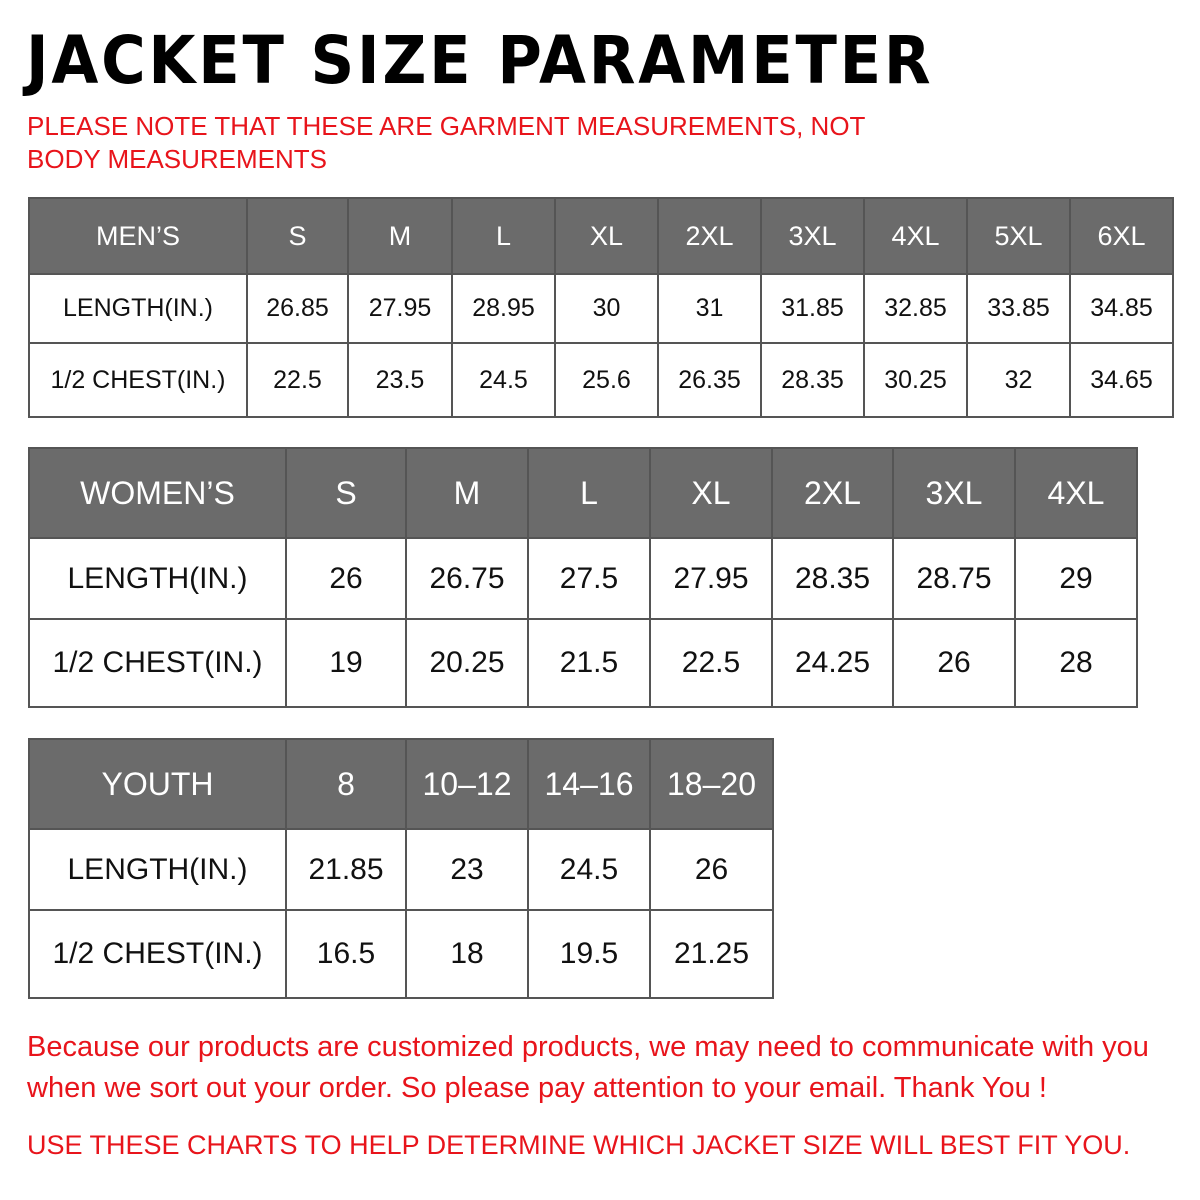 The height and width of the screenshot is (1200, 1200). I want to click on value-cell: 28.95, so click(503, 308).